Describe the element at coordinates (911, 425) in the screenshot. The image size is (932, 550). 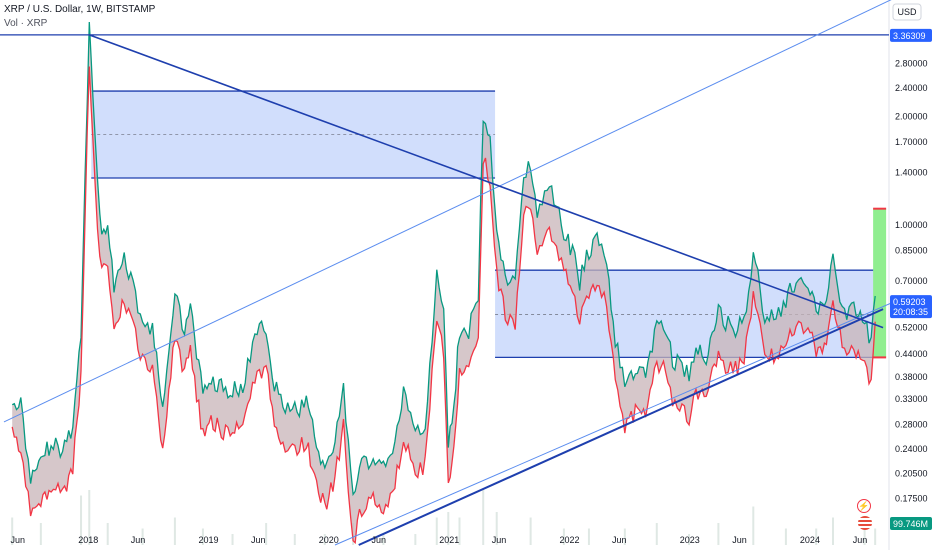
I see `price-tick-label: 0.28000` at that location.